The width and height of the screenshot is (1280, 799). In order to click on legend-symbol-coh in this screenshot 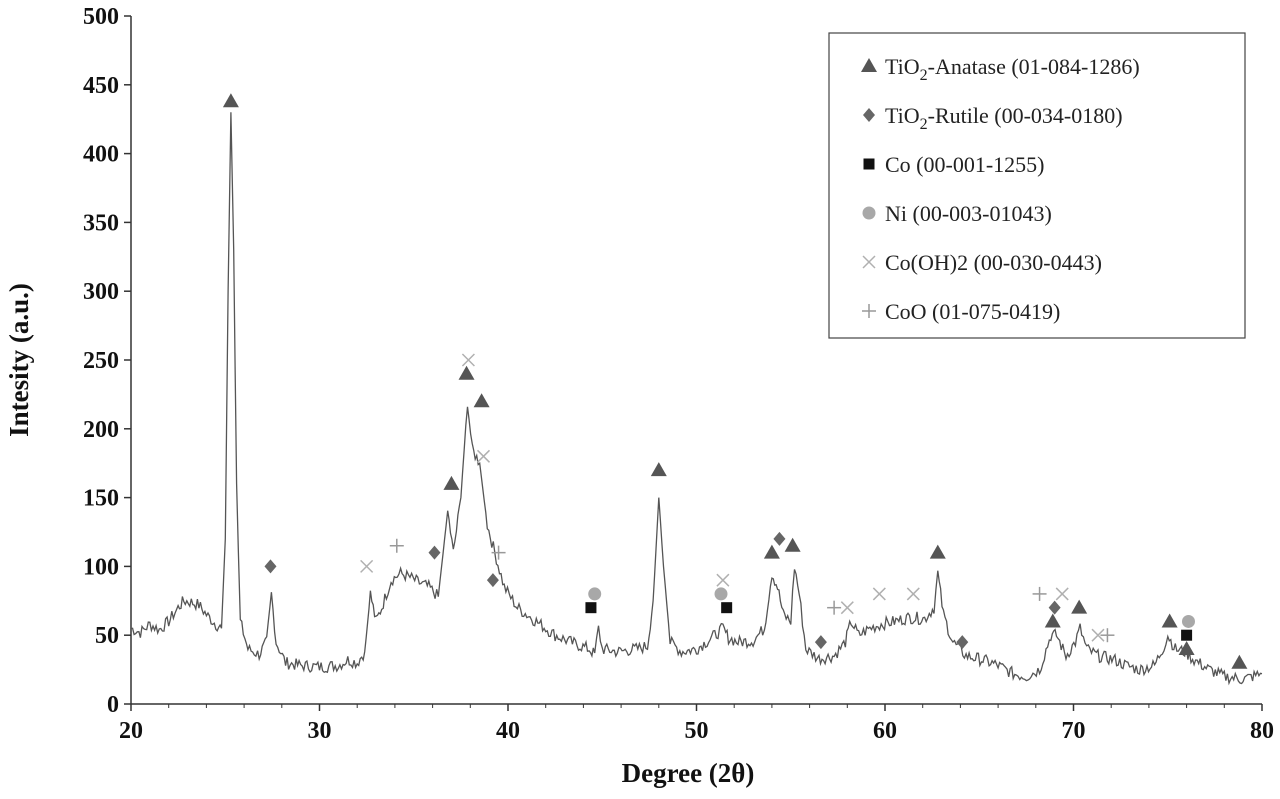, I will do `click(869, 262)`.